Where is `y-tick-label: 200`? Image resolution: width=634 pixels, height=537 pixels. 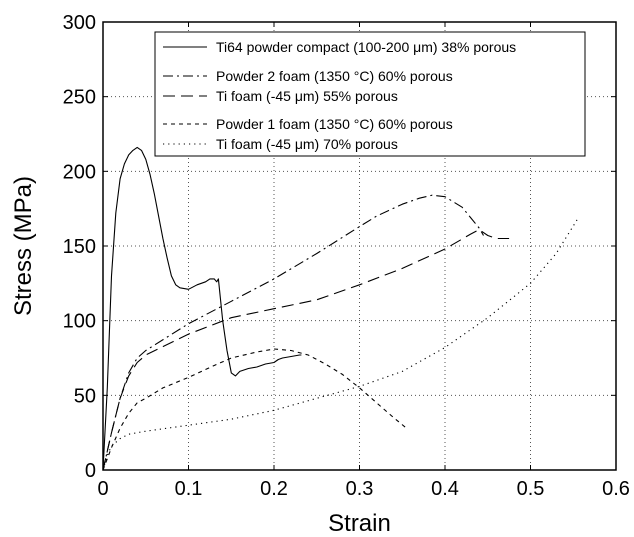 y-tick-label: 200 is located at coordinates (79, 172).